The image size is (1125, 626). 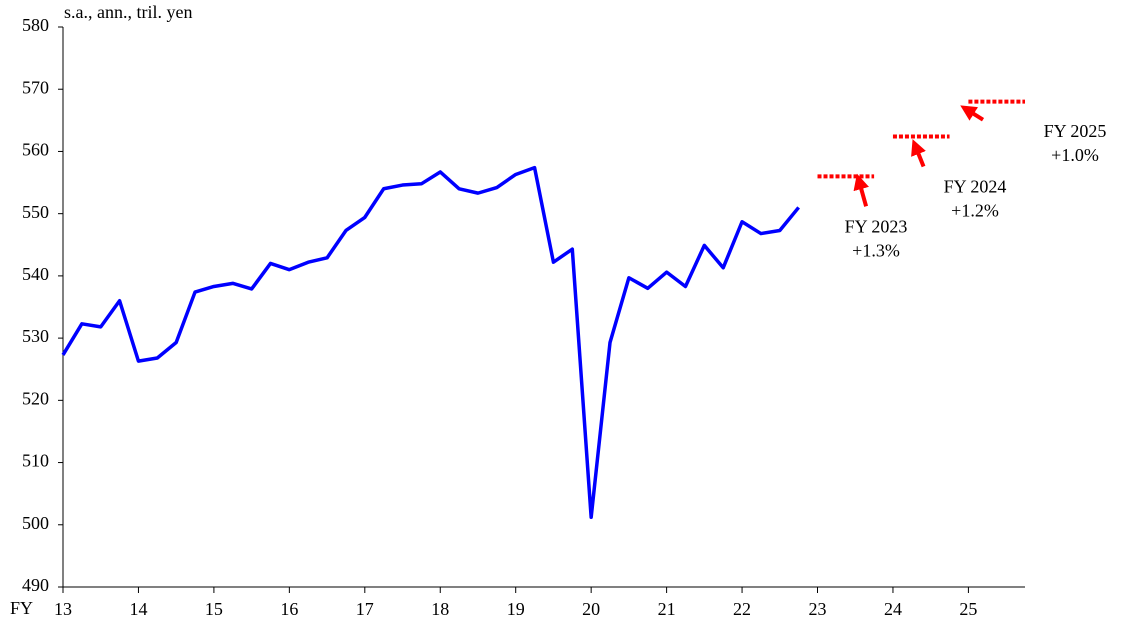 What do you see at coordinates (214, 609) in the screenshot?
I see `x-tick-label: 15` at bounding box center [214, 609].